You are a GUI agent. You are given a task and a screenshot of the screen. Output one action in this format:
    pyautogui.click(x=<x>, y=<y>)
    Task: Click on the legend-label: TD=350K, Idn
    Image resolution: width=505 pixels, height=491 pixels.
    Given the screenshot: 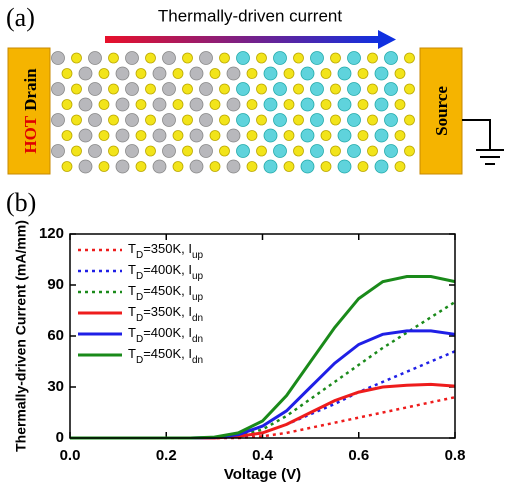 What is the action you would take?
    pyautogui.click(x=165, y=314)
    